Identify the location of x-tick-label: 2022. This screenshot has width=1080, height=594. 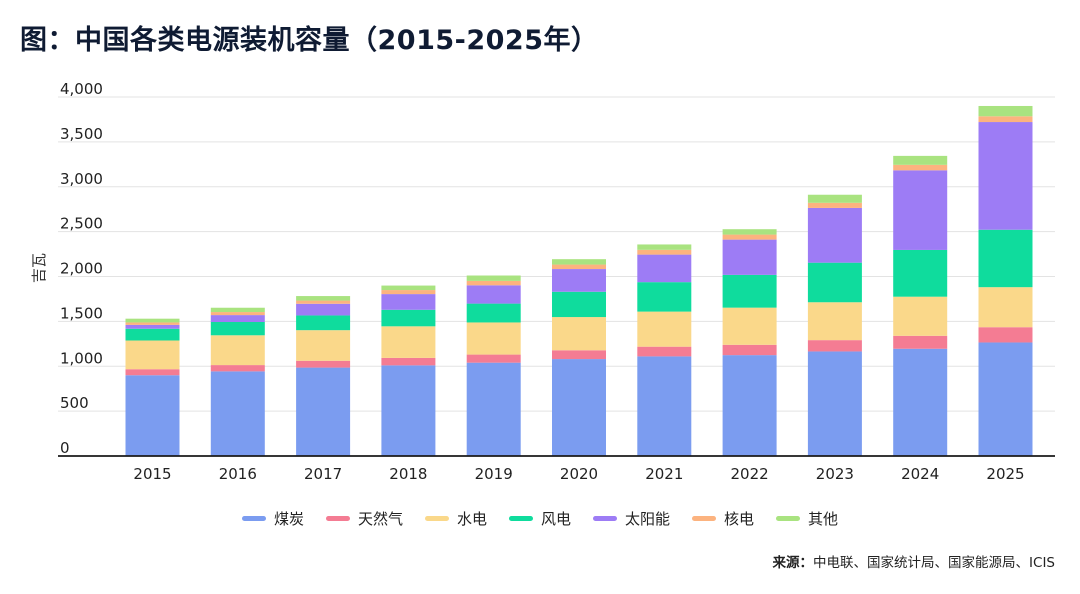
(750, 474).